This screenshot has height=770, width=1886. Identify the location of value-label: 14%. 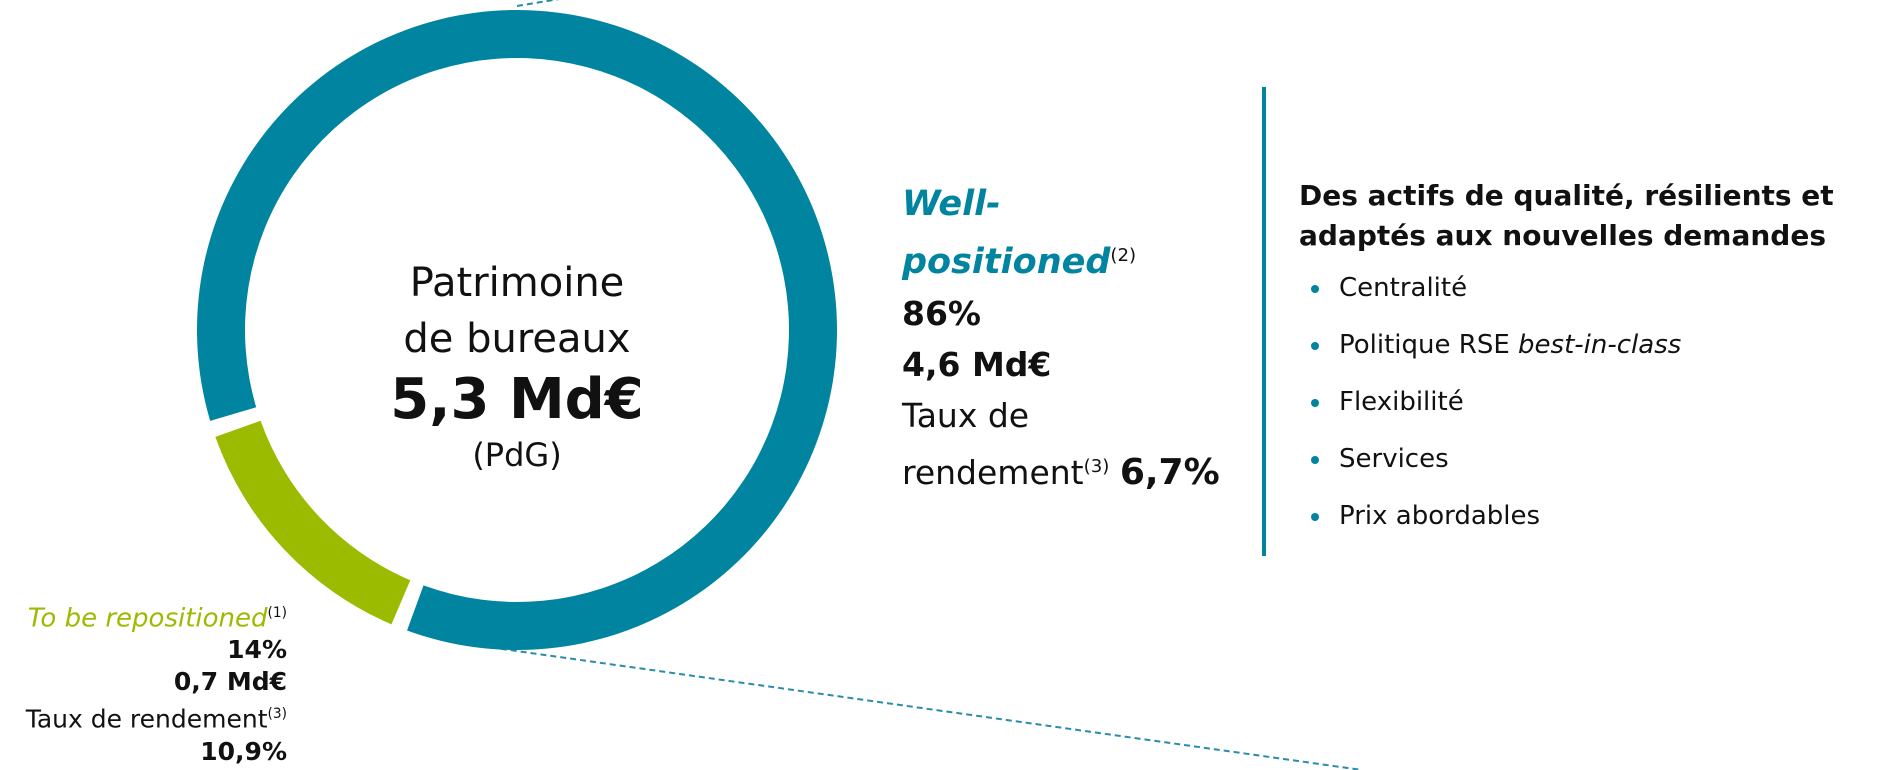
(257, 650).